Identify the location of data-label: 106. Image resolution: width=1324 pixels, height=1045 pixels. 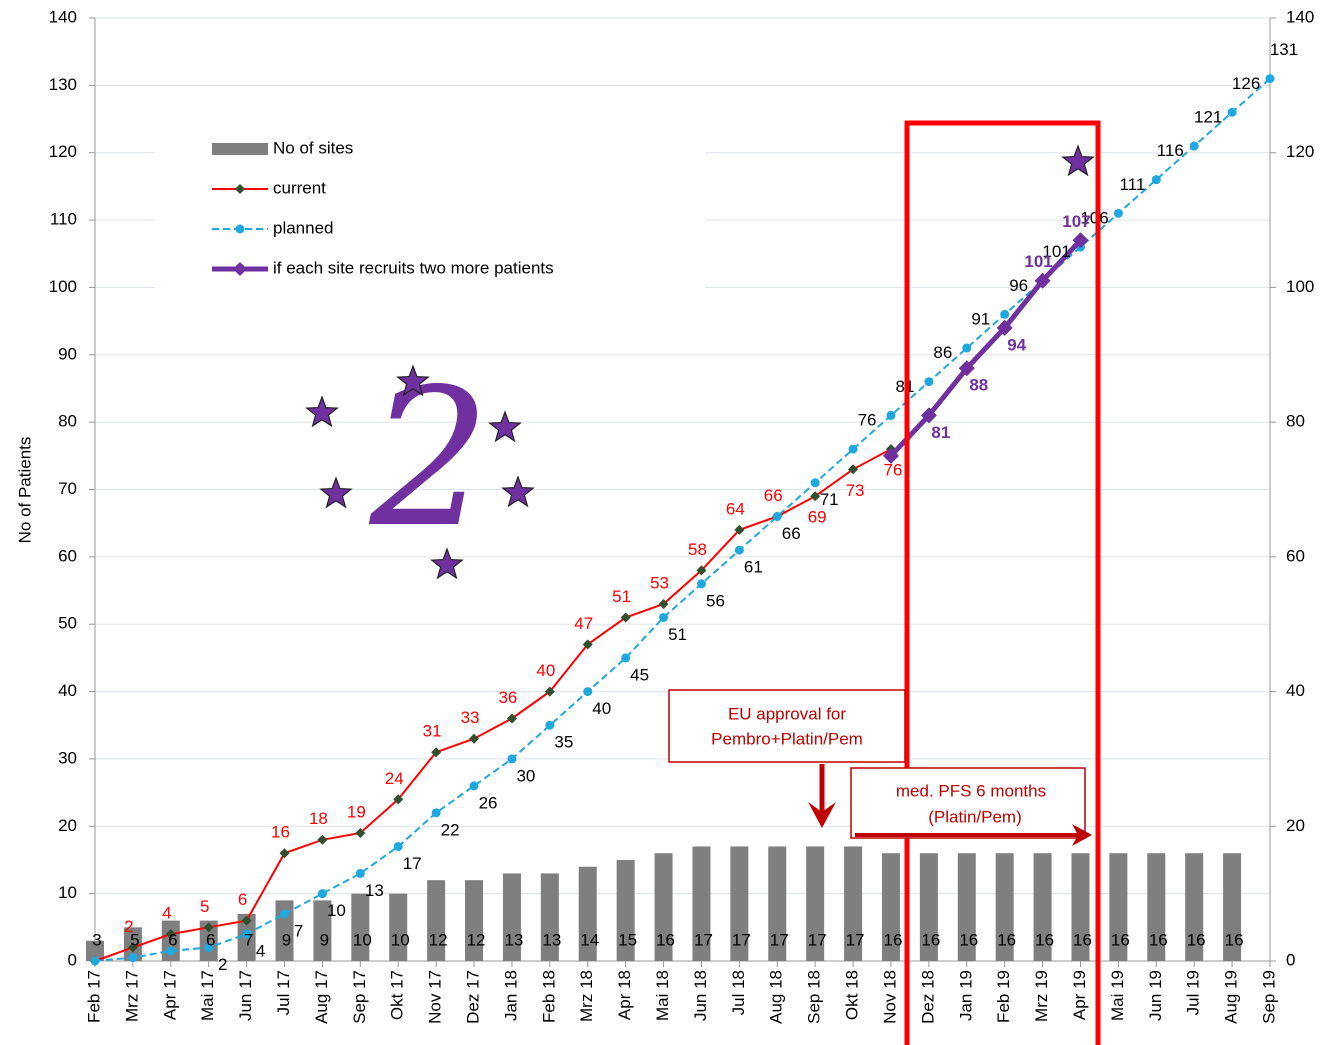
(1094, 217).